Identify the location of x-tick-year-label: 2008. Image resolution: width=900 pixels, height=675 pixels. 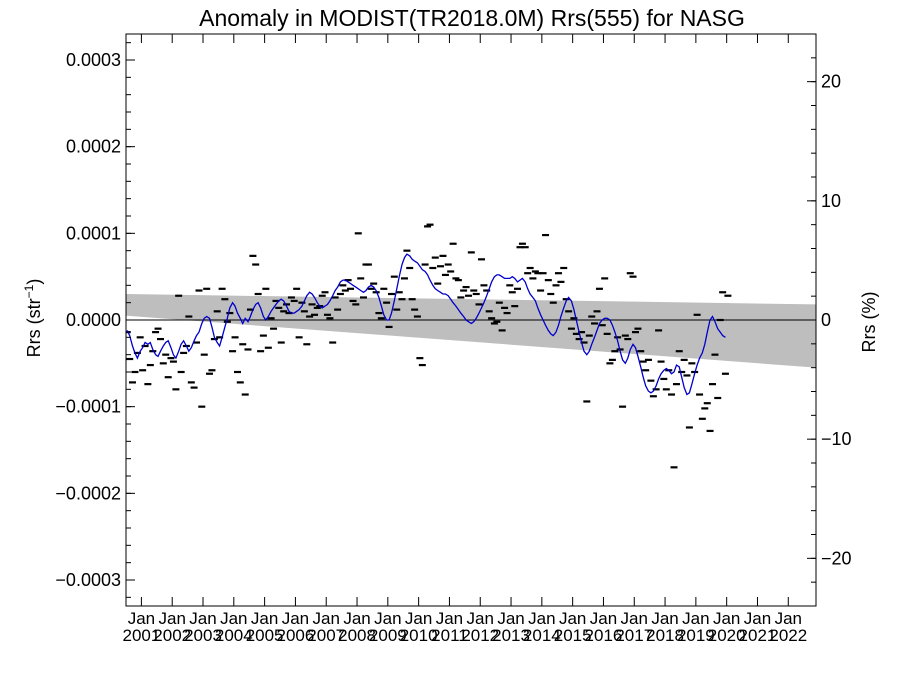
(357, 635).